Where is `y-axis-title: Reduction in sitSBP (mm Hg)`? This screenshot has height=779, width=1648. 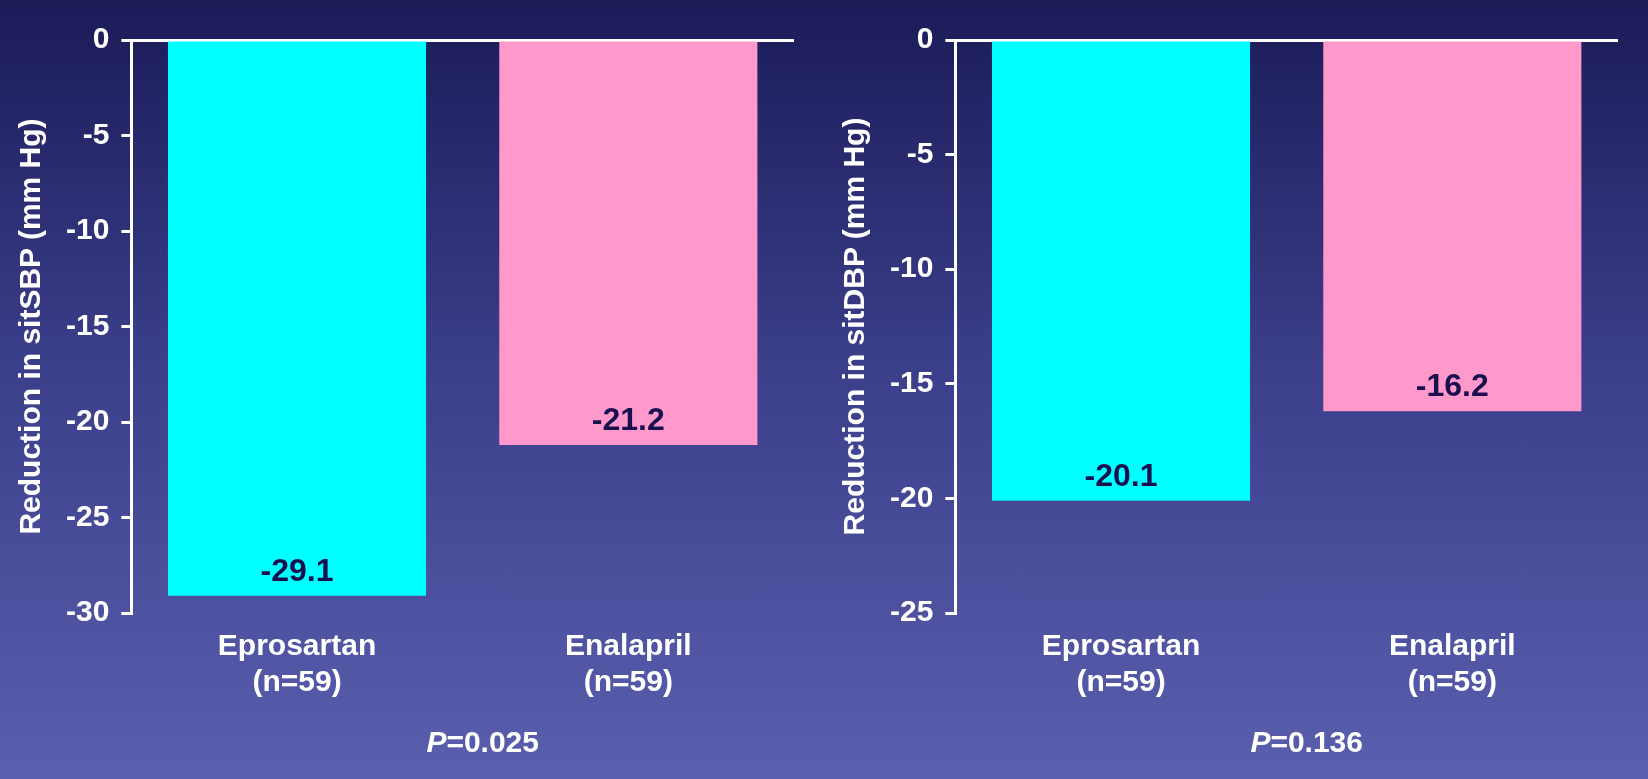 y-axis-title: Reduction in sitSBP (mm Hg) is located at coordinates (30, 326).